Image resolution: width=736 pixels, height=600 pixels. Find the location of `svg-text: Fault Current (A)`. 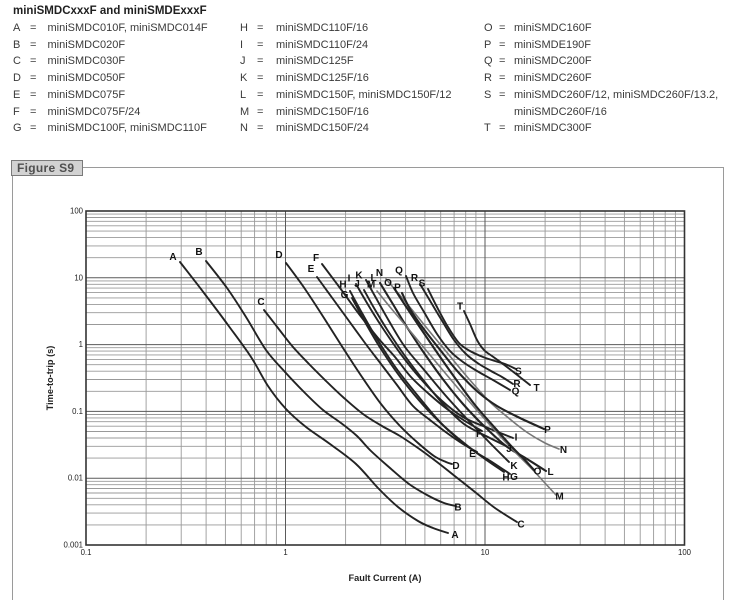

svg-text: Fault Current (A) is located at coordinates (385, 578).